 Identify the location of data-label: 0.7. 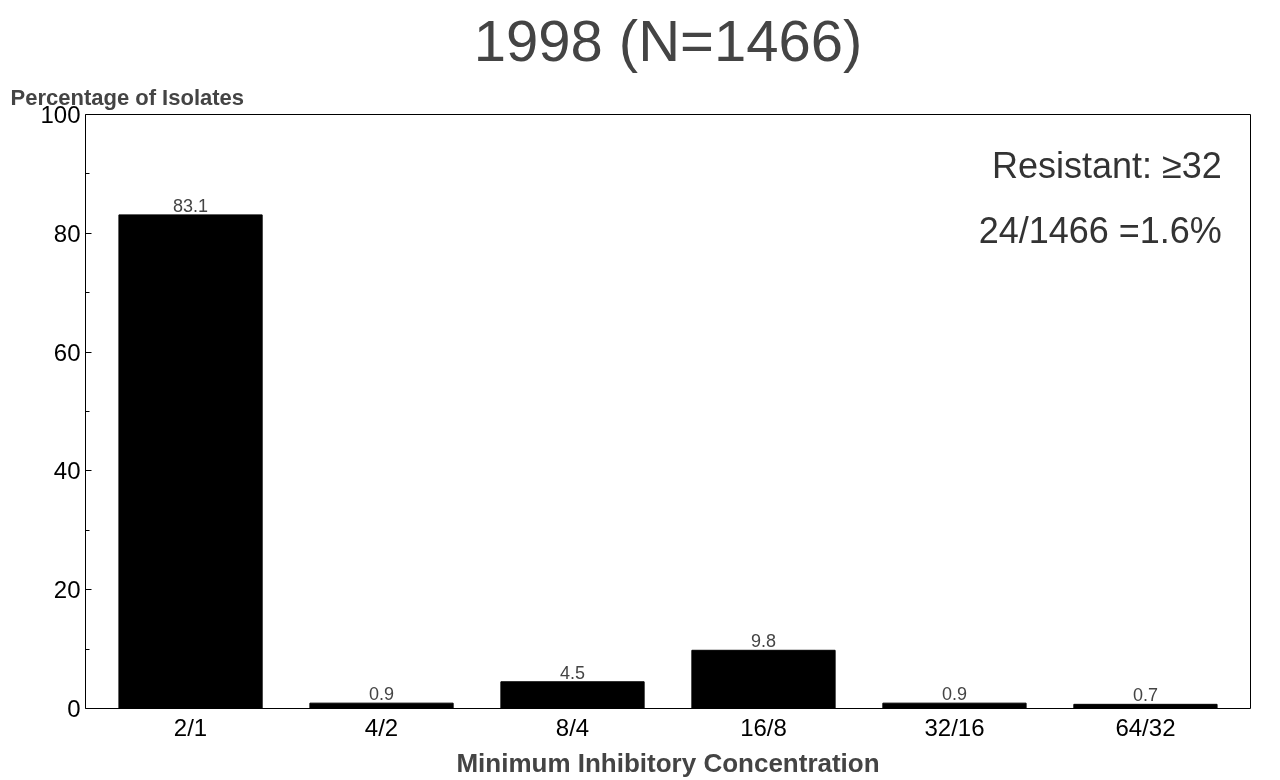
(1145, 695).